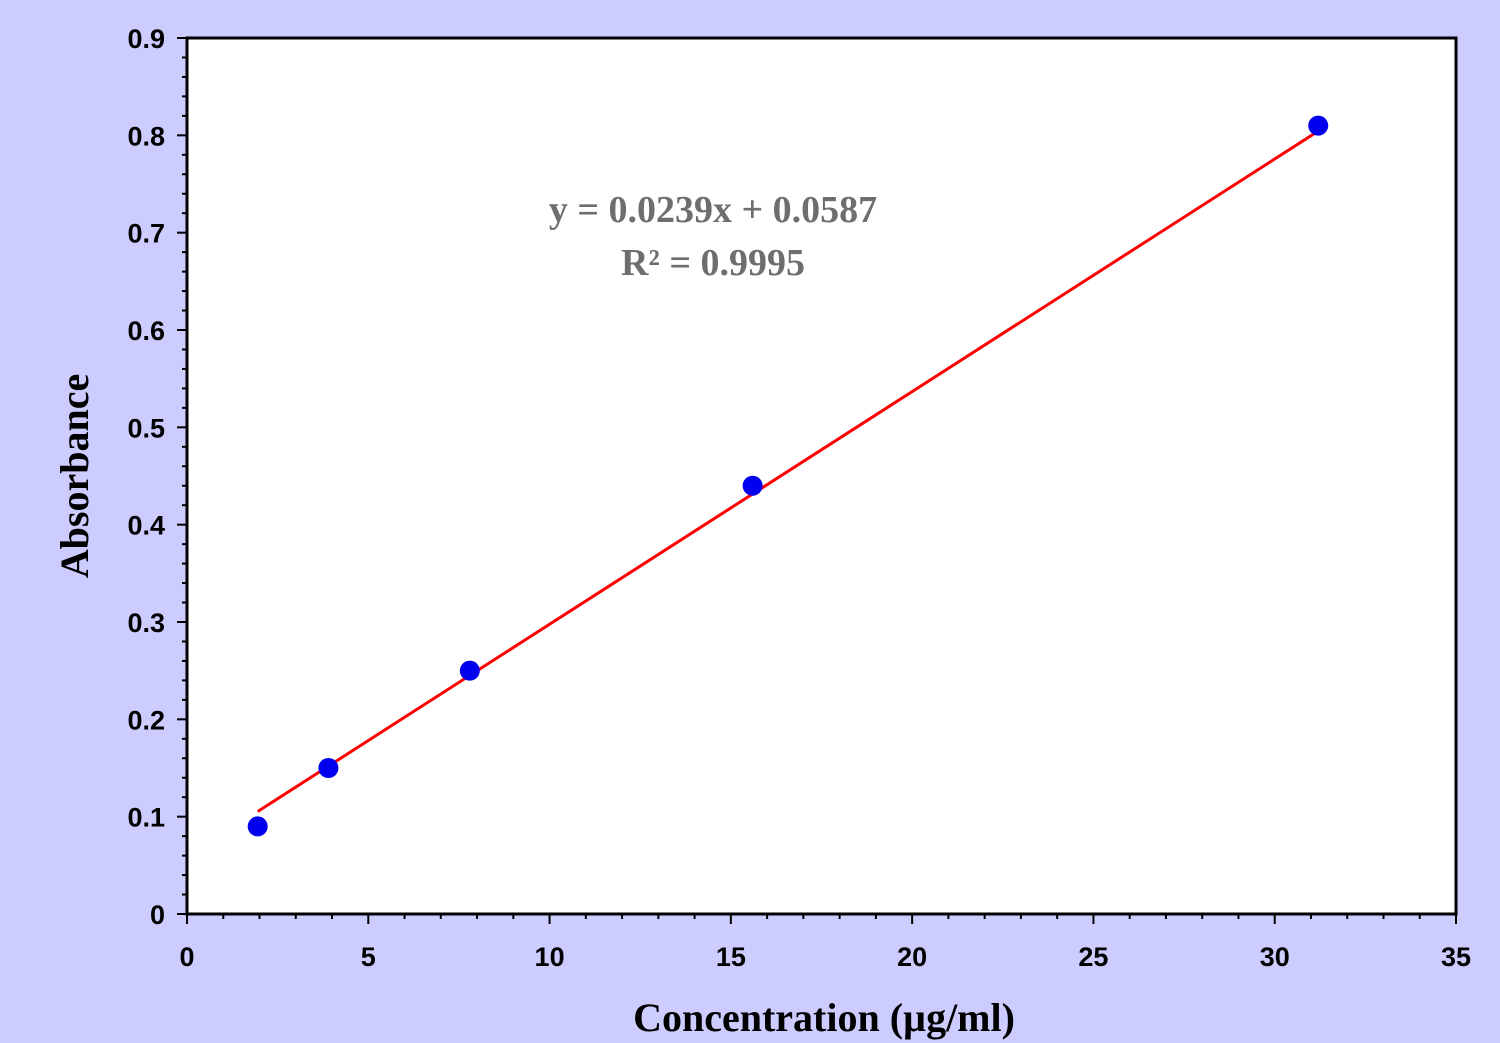 The height and width of the screenshot is (1043, 1500). Describe the element at coordinates (146, 720) in the screenshot. I see `y-tick-label: 0.2` at that location.